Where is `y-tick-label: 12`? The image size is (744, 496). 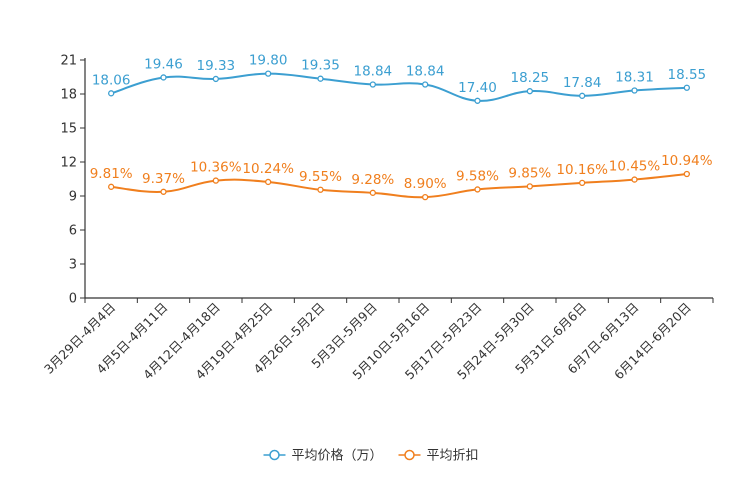
y-tick-label: 12 is located at coordinates (68, 163).